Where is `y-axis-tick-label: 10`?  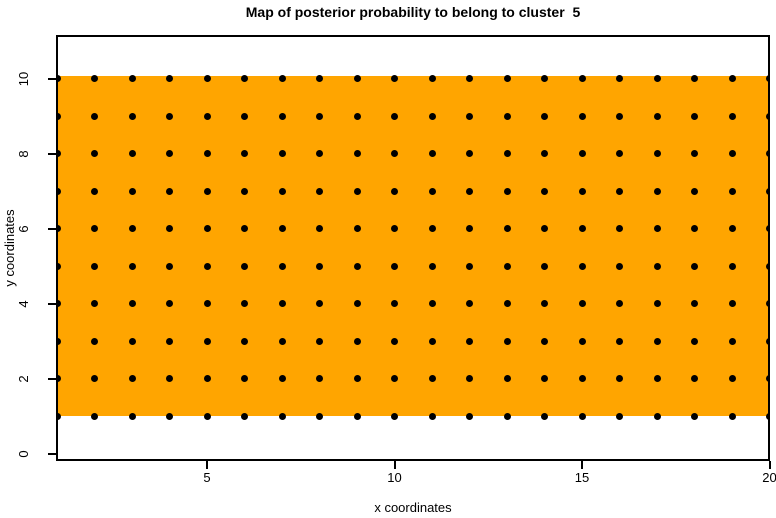 y-axis-tick-label: 10 is located at coordinates (23, 78).